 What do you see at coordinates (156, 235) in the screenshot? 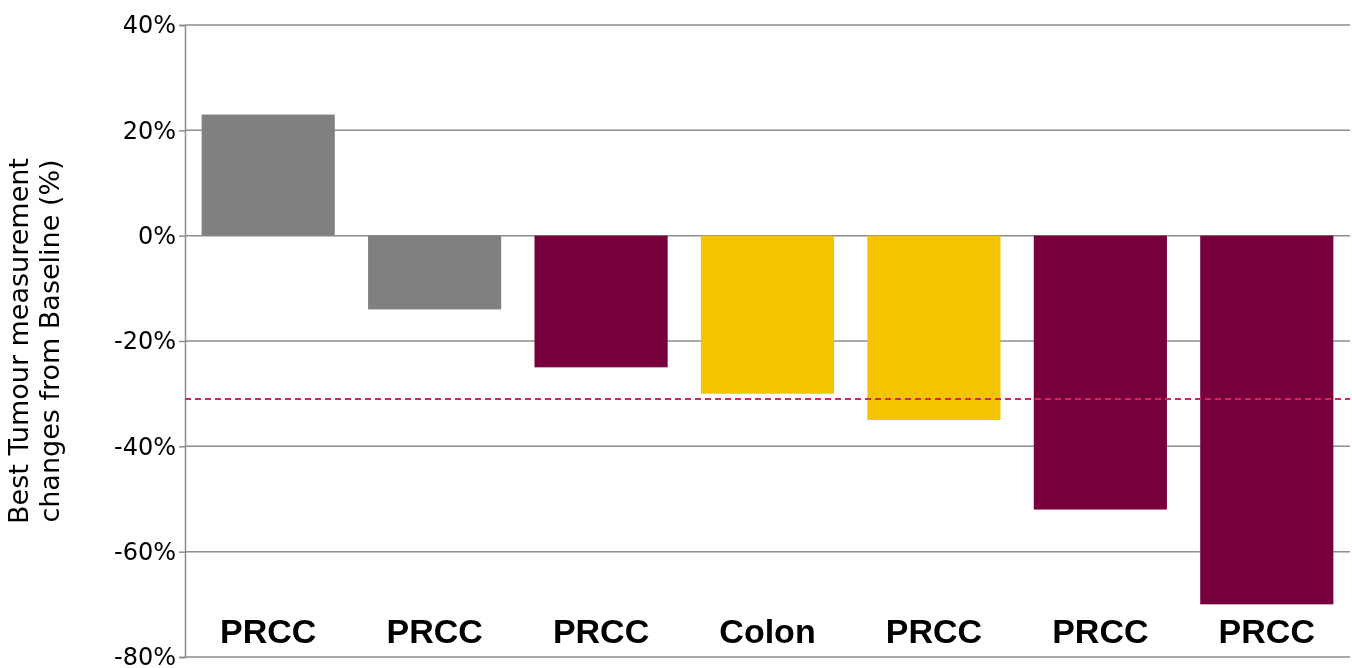
I see `y-tick-label: 0%` at bounding box center [156, 235].